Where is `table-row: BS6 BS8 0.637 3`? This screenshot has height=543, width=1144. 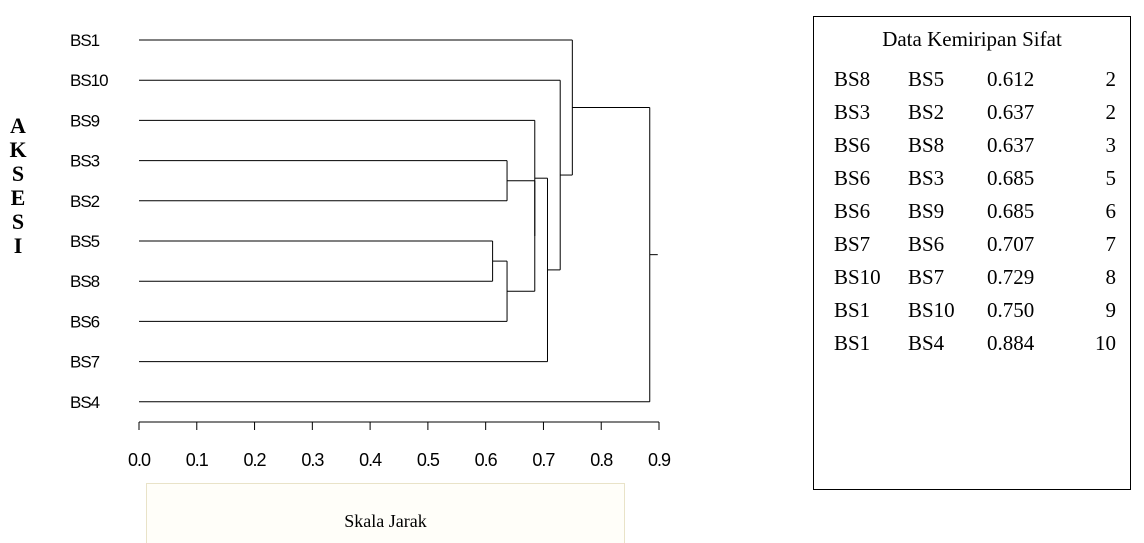
table-row: BS6 BS8 0.637 3 is located at coordinates (975, 148).